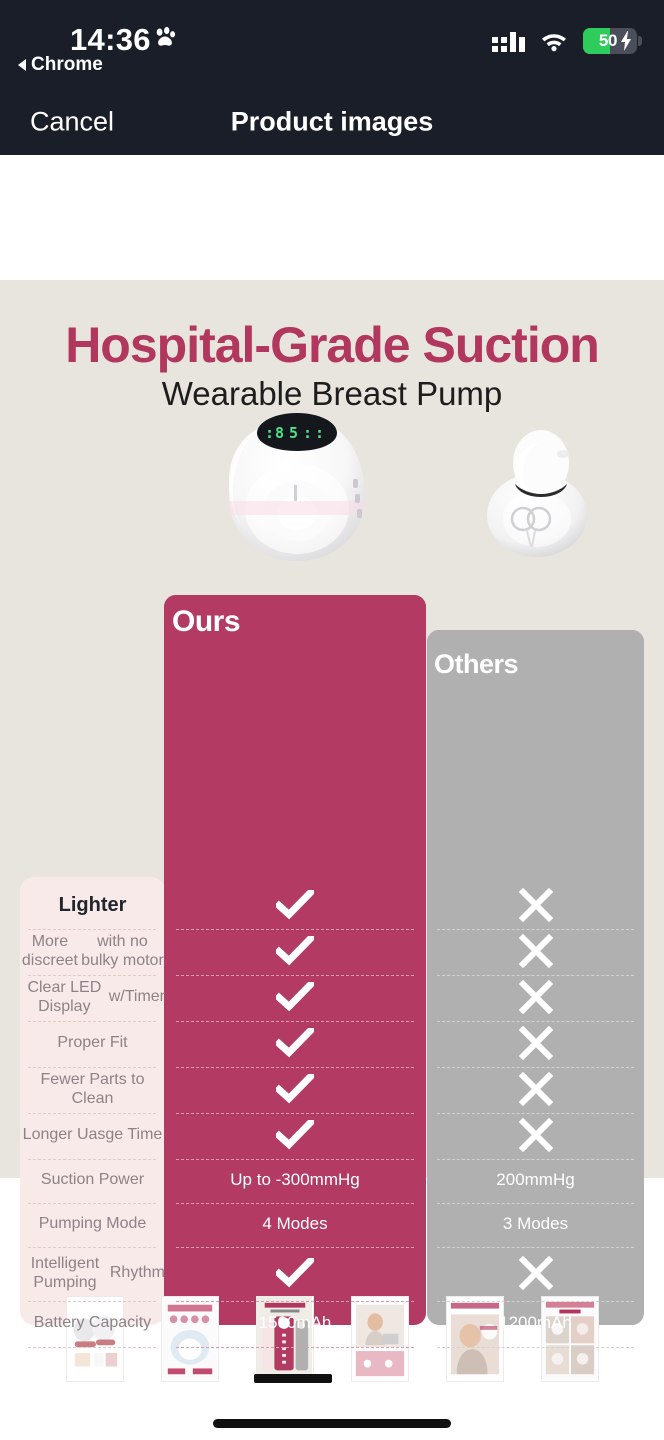 The height and width of the screenshot is (1440, 664). What do you see at coordinates (535, 1223) in the screenshot?
I see `others-value: 3 Modes` at bounding box center [535, 1223].